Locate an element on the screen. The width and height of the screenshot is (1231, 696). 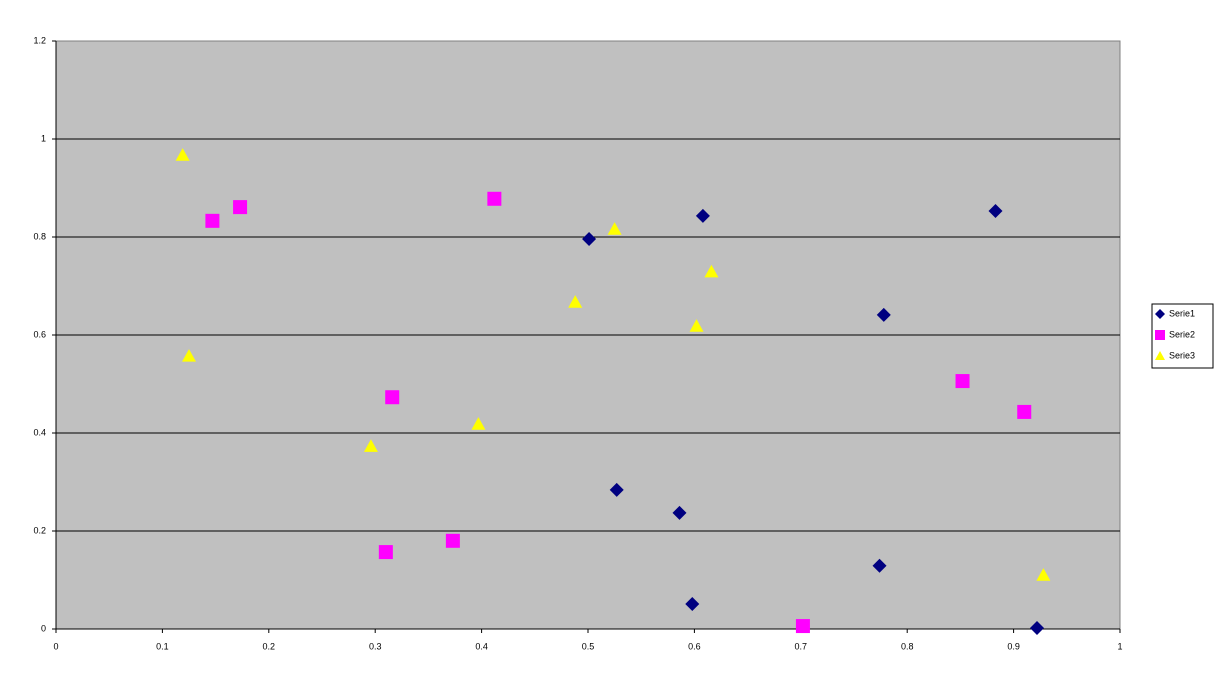
legend-label: Serie3 is located at coordinates (1182, 355).